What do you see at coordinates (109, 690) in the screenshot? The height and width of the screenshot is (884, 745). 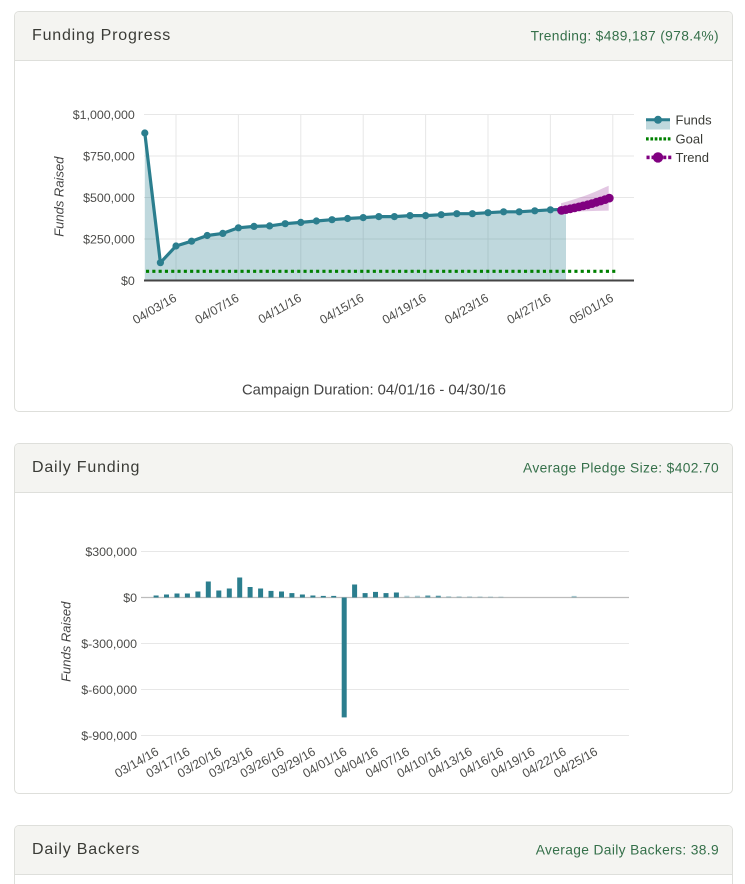 I see `svg-text: $-600,000` at bounding box center [109, 690].